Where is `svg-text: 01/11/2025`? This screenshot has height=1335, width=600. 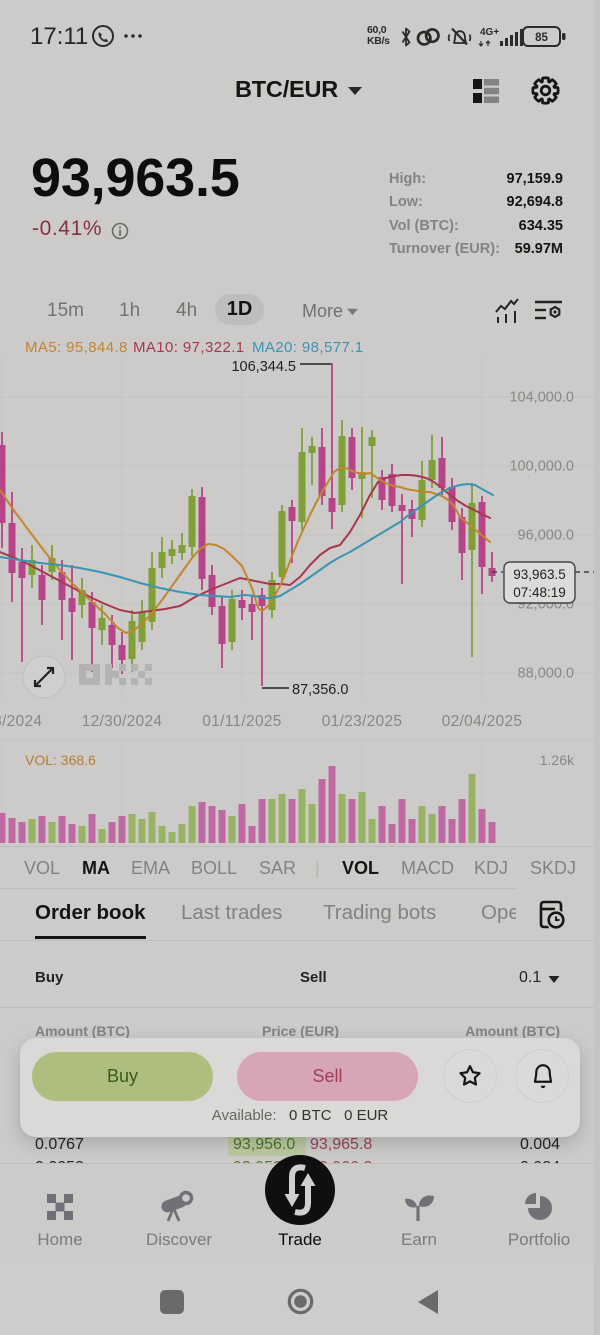 svg-text: 01/11/2025 is located at coordinates (241, 721).